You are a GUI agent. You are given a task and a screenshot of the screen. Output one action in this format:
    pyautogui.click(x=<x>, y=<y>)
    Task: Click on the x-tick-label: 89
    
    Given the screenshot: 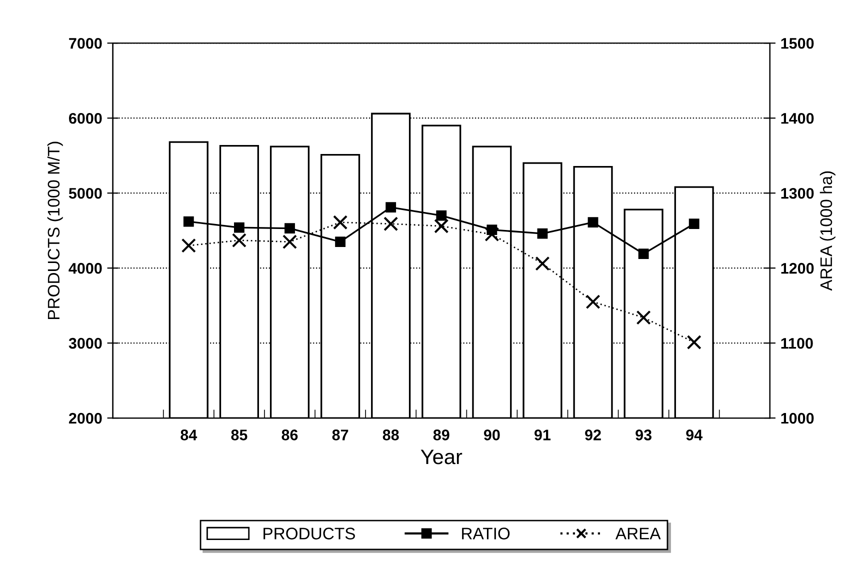 What is the action you would take?
    pyautogui.click(x=441, y=435)
    